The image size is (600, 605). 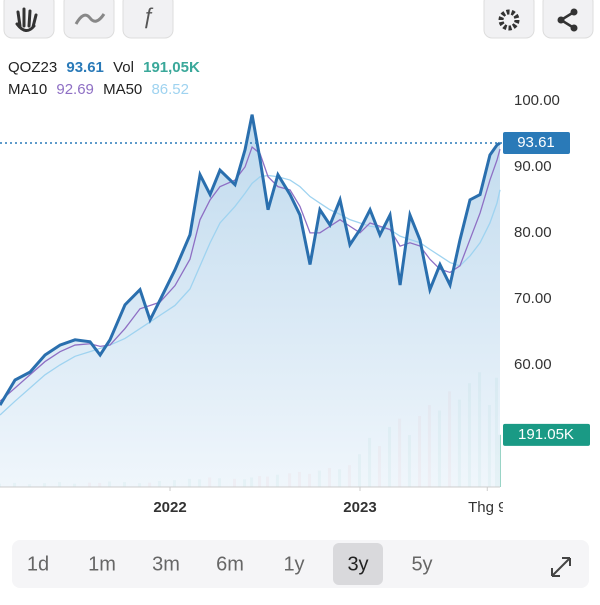 What do you see at coordinates (537, 100) in the screenshot?
I see `y-tick-label: 100.00` at bounding box center [537, 100].